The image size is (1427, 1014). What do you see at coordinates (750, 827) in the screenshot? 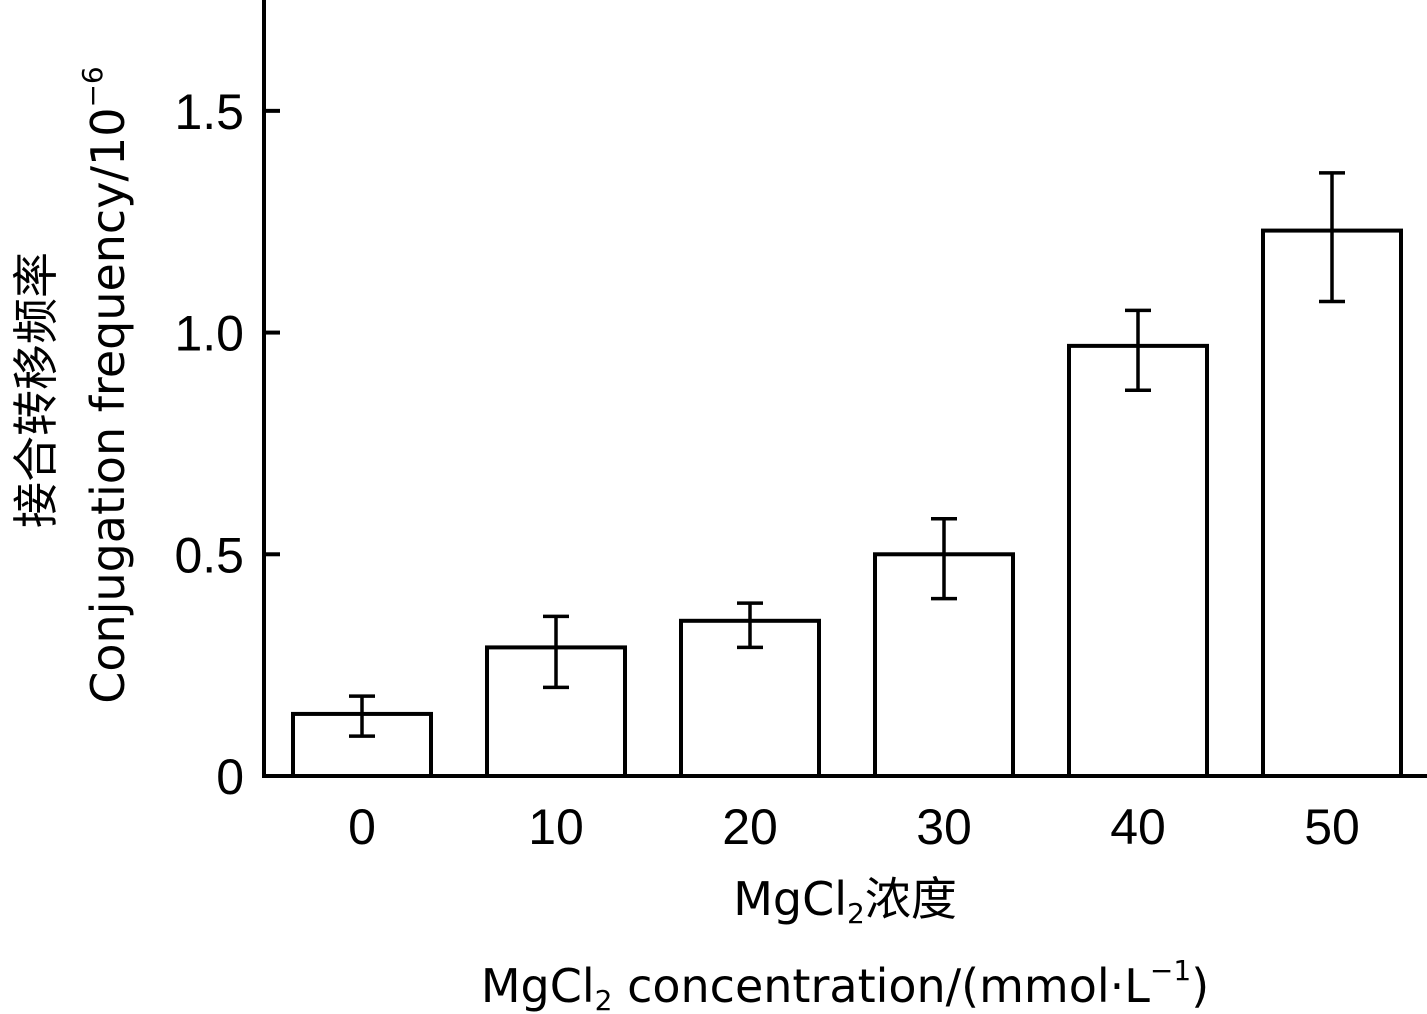
I see `x-tick-label: 20` at bounding box center [750, 827].